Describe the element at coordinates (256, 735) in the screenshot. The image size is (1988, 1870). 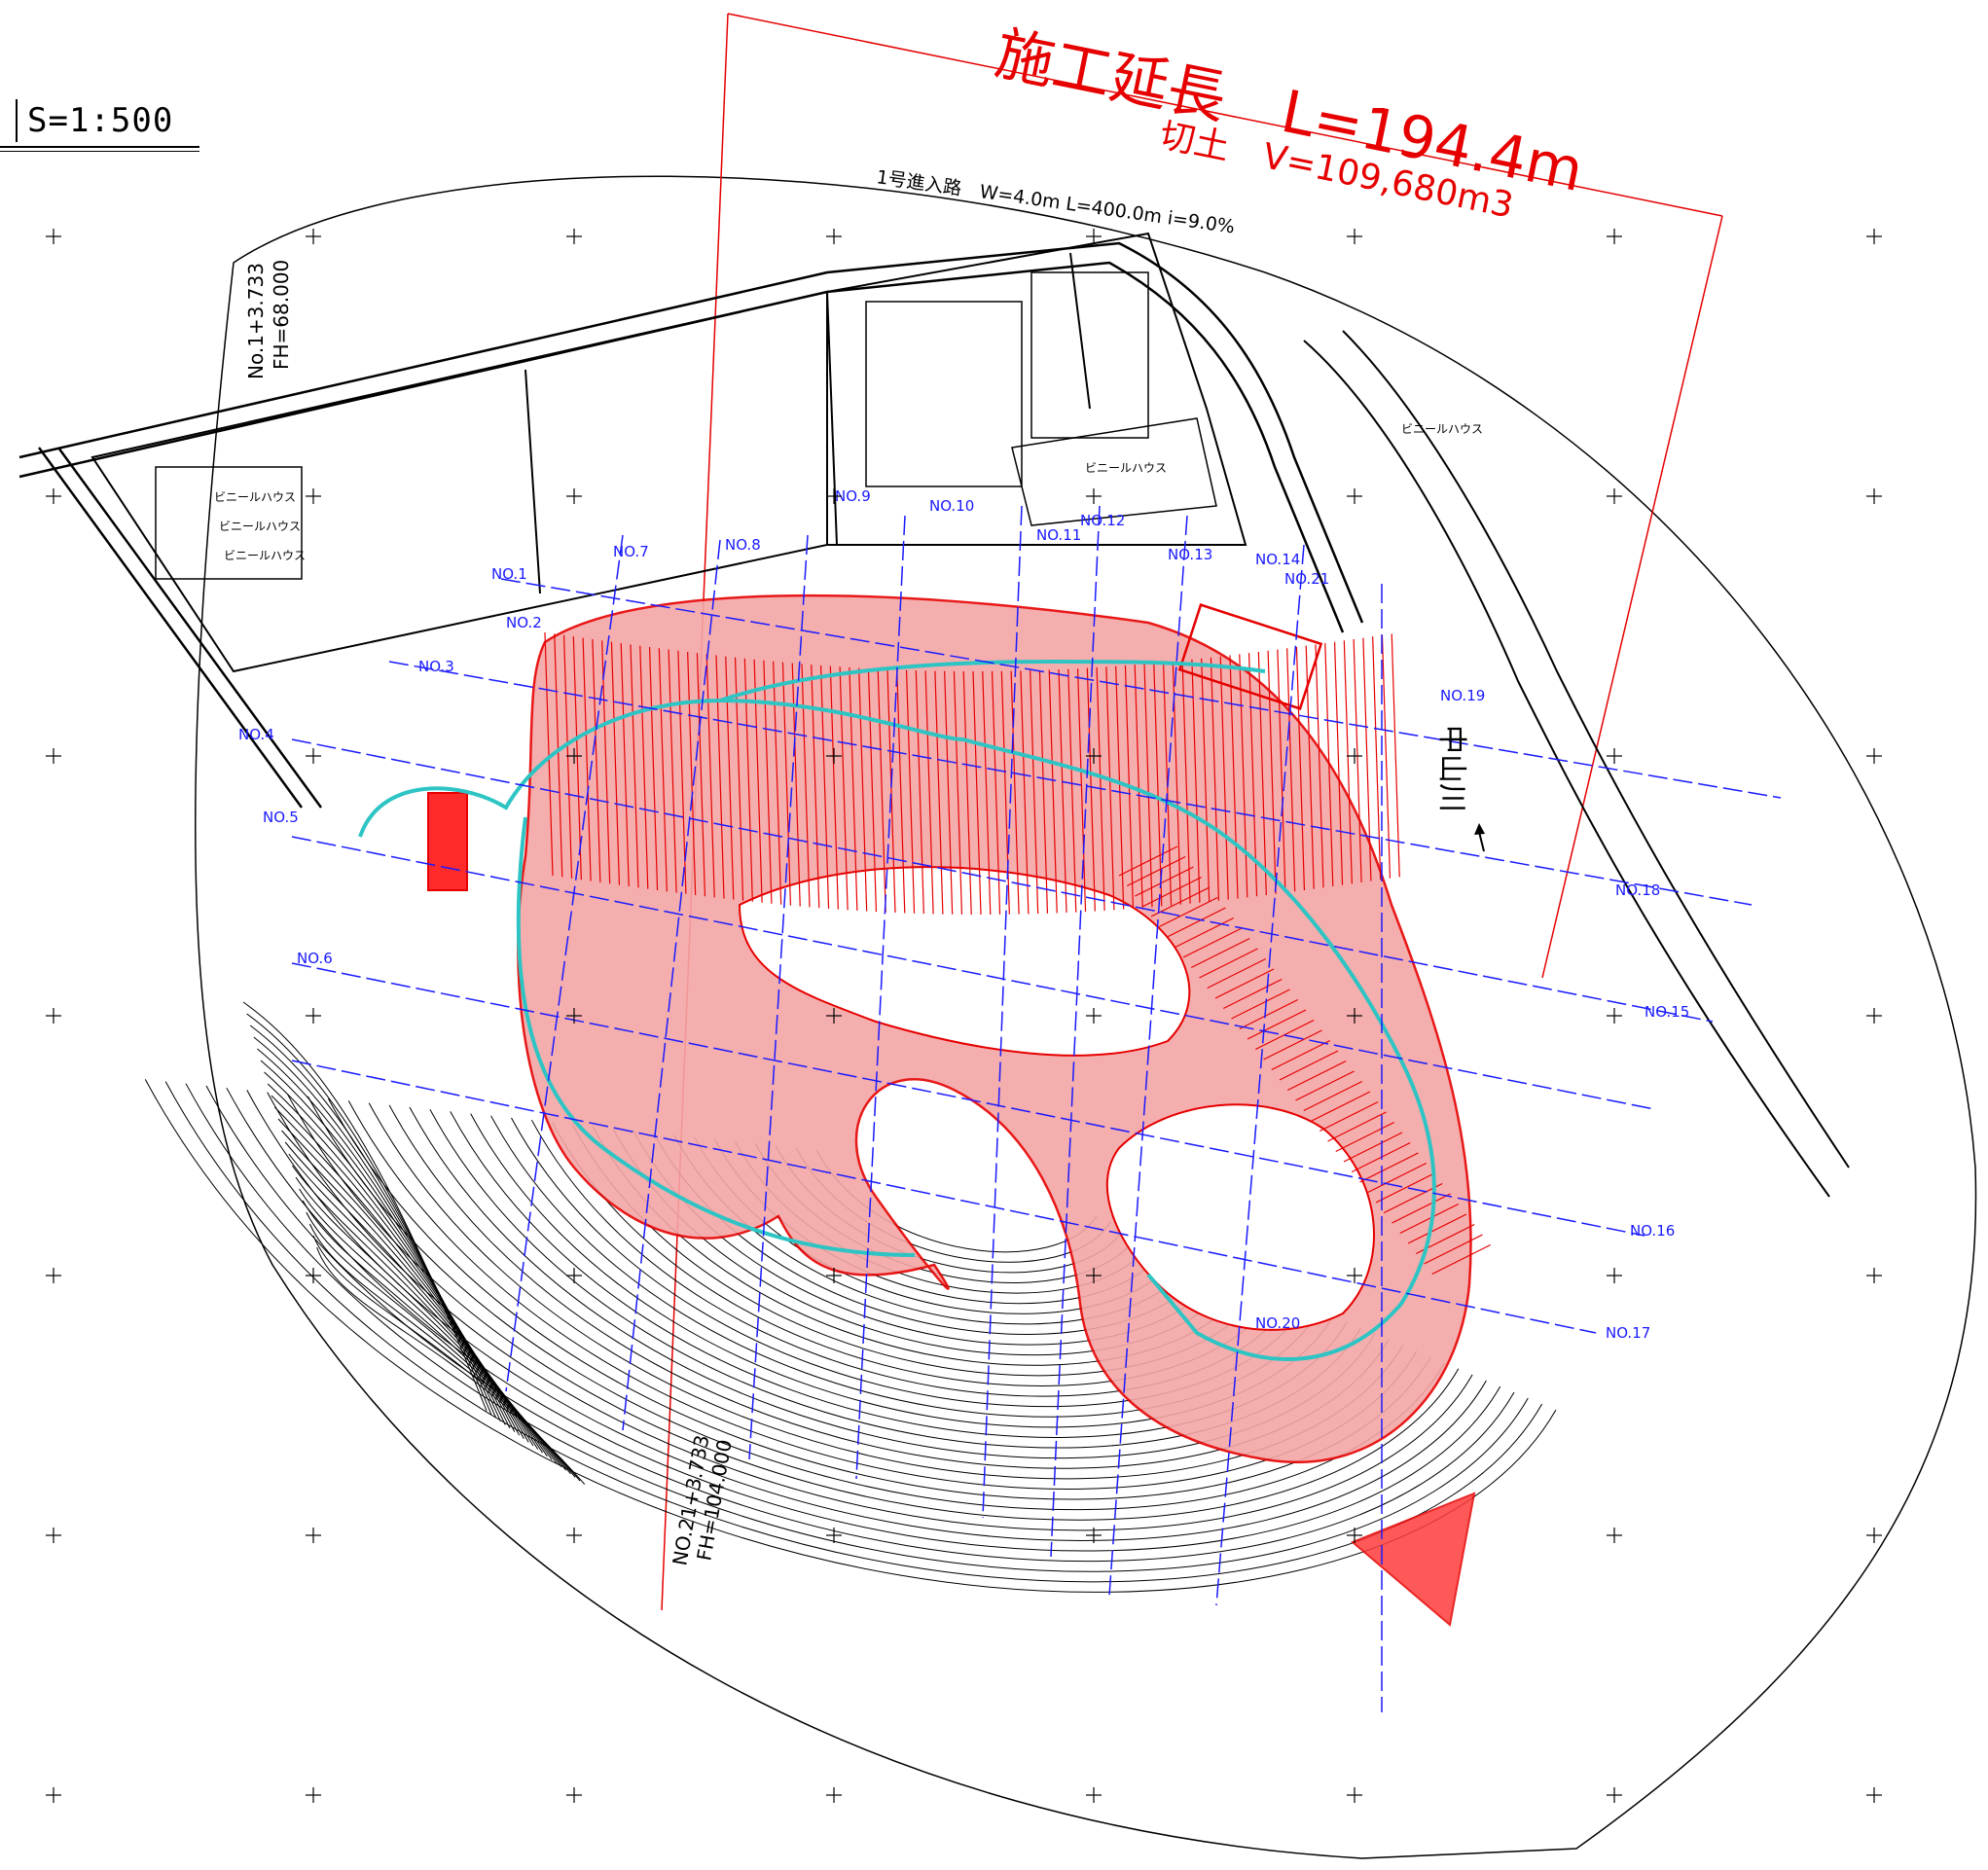
I see `section-label: NO.4` at that location.